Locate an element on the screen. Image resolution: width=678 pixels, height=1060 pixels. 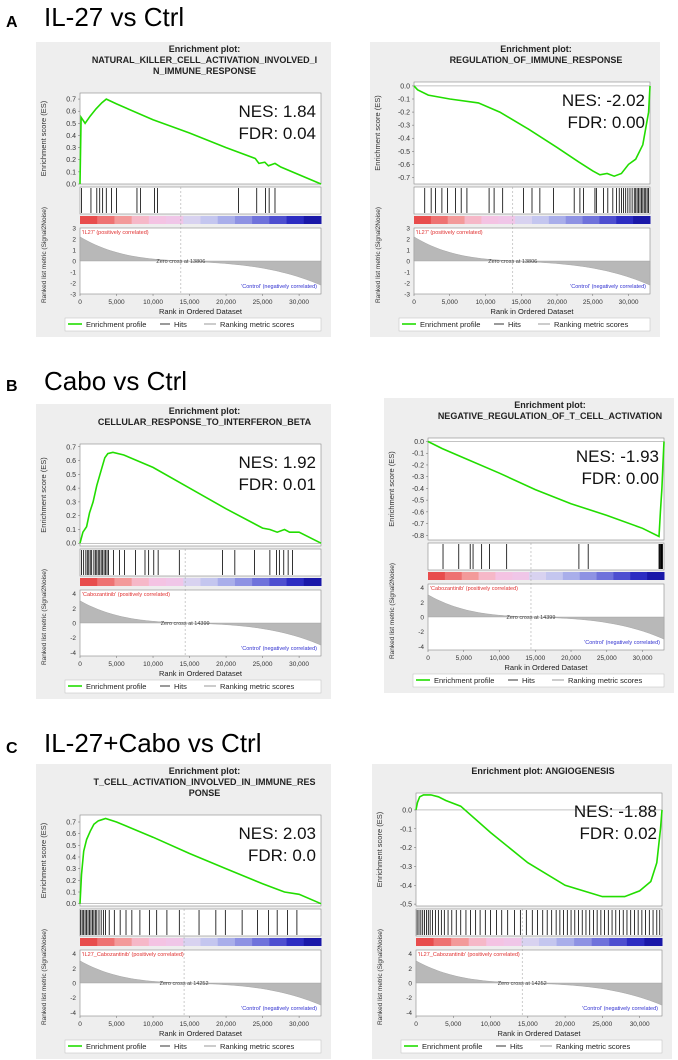
plot-title-line: Enrichment plot: is located at coordinates (205, 49).